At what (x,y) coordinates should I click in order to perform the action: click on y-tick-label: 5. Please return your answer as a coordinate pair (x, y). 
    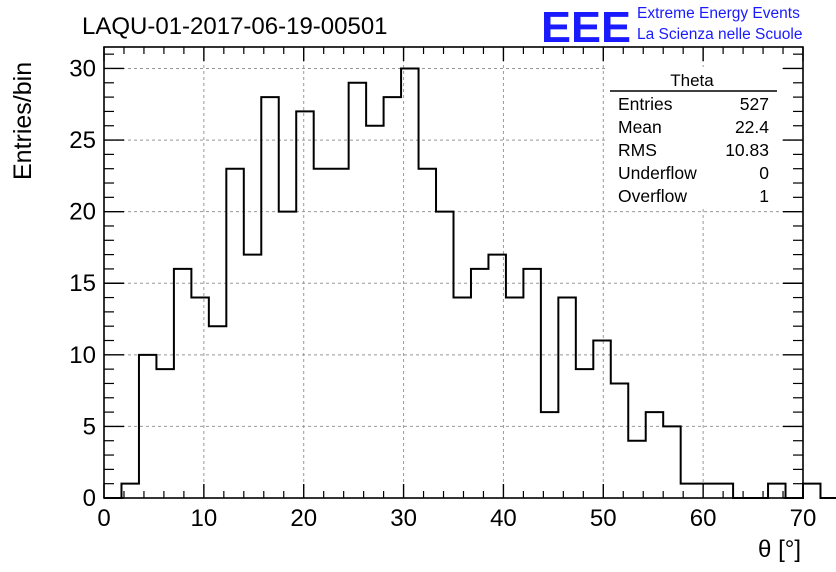
    Looking at the image, I should click on (89, 426).